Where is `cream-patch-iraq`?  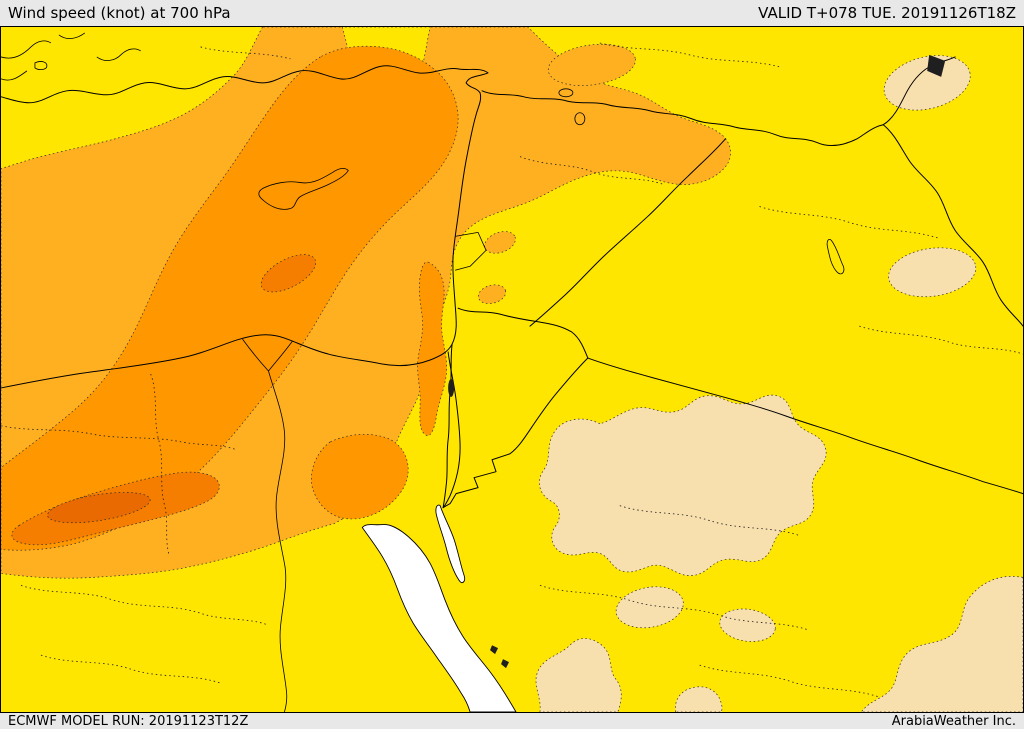
cream-patch-iraq is located at coordinates (932, 272).